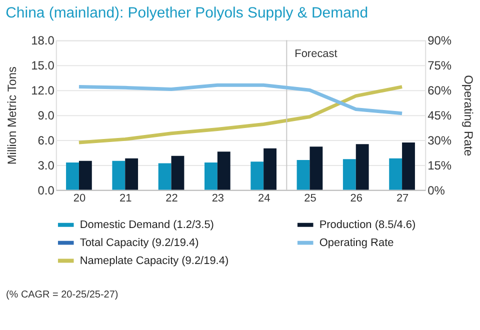 The image size is (480, 330). I want to click on y-axis-title: Million Metric Tons, so click(12, 115).